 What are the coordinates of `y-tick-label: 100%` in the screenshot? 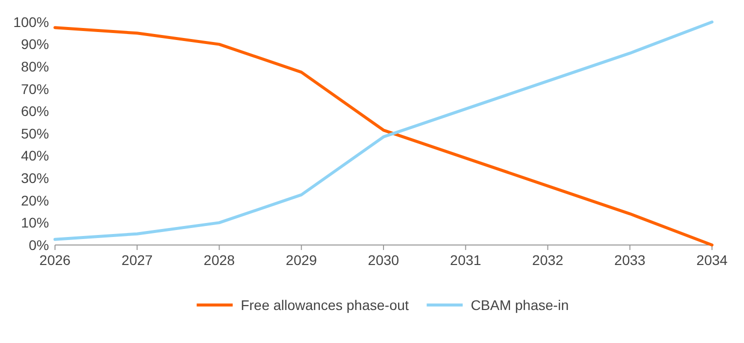 It's located at (31, 22).